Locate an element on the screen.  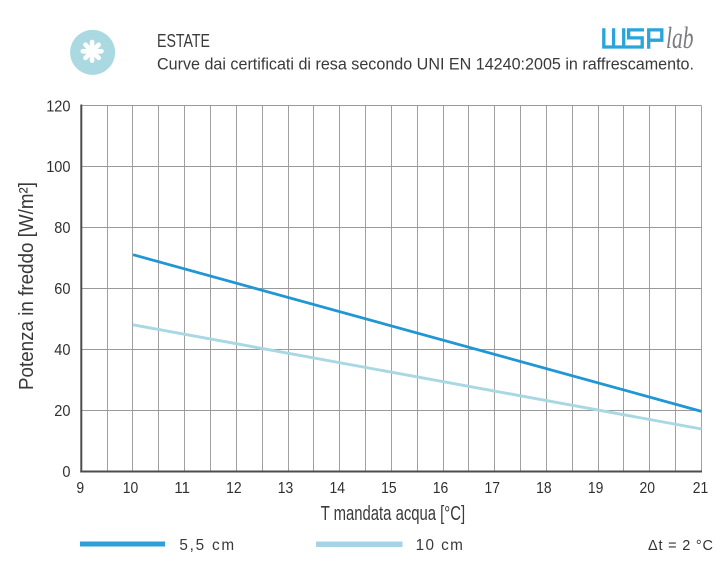
svg-text: 19 is located at coordinates (596, 488).